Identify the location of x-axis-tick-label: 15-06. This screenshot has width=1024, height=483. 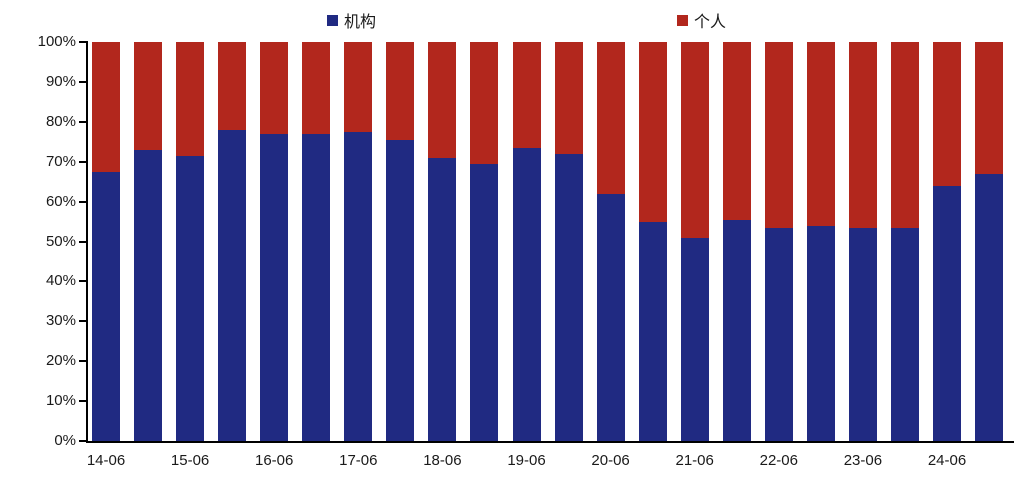
(190, 460).